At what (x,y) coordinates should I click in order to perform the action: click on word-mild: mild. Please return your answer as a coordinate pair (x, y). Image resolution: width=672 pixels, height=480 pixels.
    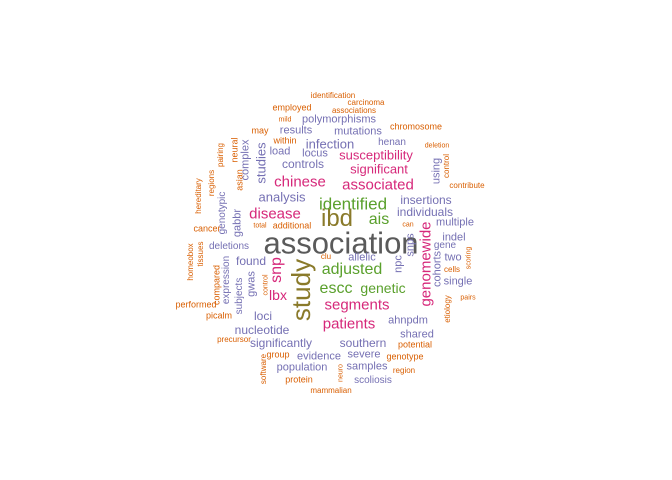
    Looking at the image, I should click on (285, 120).